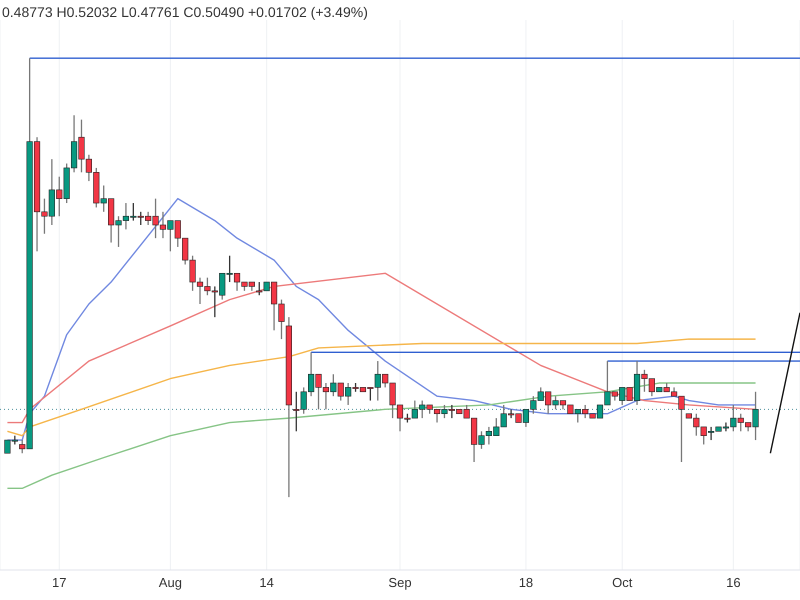 The height and width of the screenshot is (600, 800). What do you see at coordinates (526, 582) in the screenshot?
I see `x-tick-label: 18` at bounding box center [526, 582].